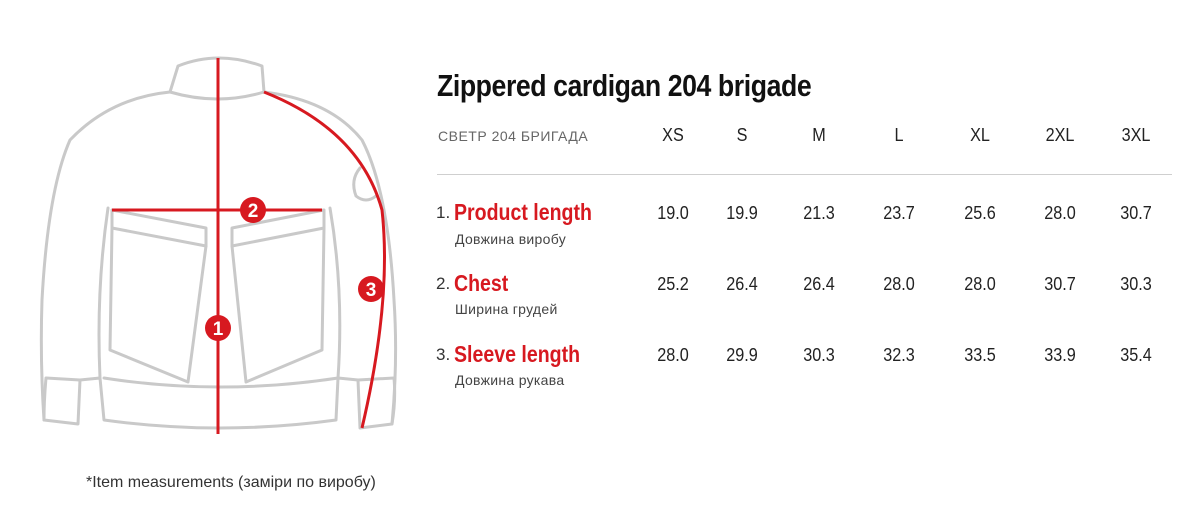  I want to click on marker-1: 1, so click(218, 328).